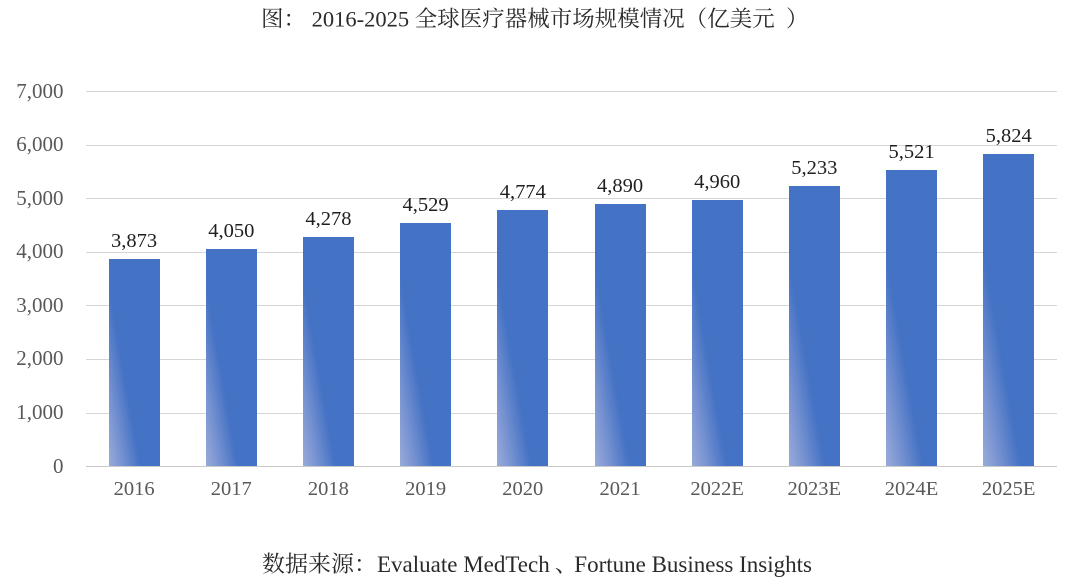  I want to click on svg-text: 2016-2025, so click(361, 19).